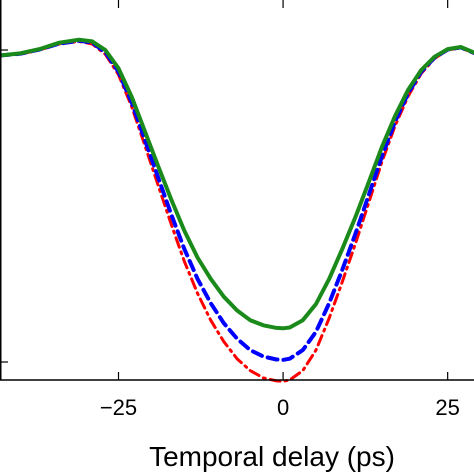  What do you see at coordinates (272, 456) in the screenshot?
I see `x-axis-label: Temporal delay (ps)` at bounding box center [272, 456].